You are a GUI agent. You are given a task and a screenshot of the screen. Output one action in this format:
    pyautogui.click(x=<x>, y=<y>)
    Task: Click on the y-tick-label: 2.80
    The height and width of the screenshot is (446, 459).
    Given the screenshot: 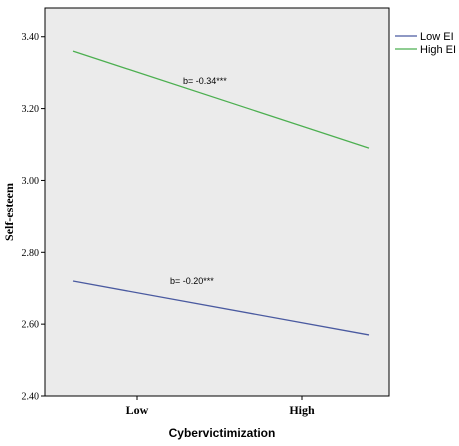 What is the action you would take?
    pyautogui.click(x=31, y=253)
    